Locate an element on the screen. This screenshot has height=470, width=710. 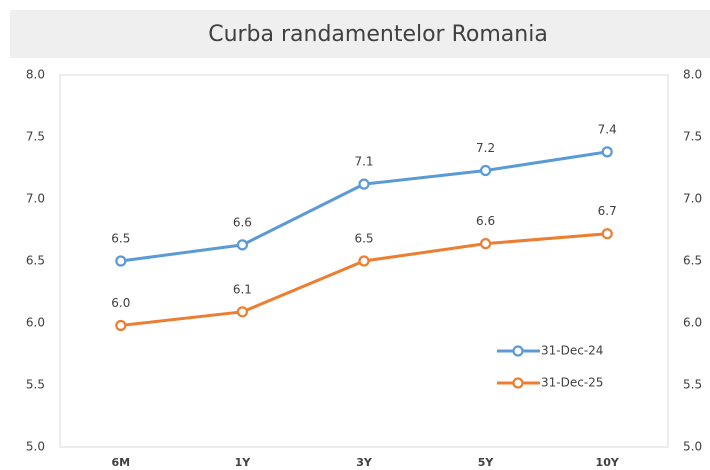
x-tick-label: 6M is located at coordinates (120, 462).